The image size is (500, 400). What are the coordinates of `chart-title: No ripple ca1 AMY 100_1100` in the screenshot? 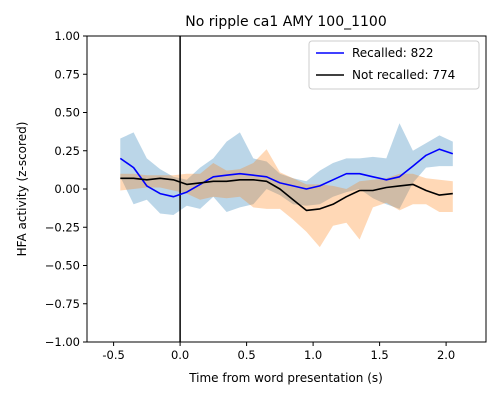 It's located at (286, 22).